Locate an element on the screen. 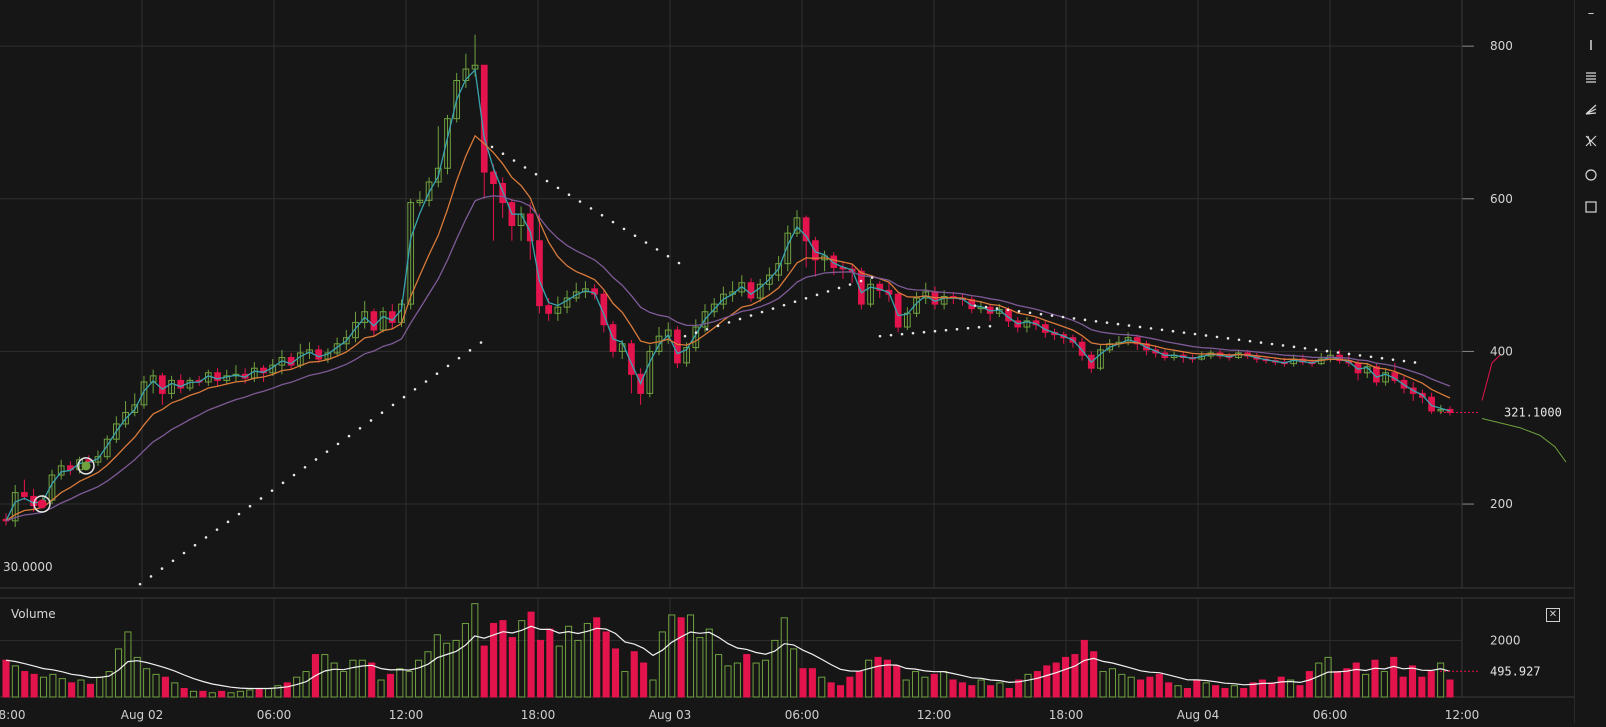 The height and width of the screenshot is (727, 1606). close-volume-panel-button: ✕ is located at coordinates (1553, 615).